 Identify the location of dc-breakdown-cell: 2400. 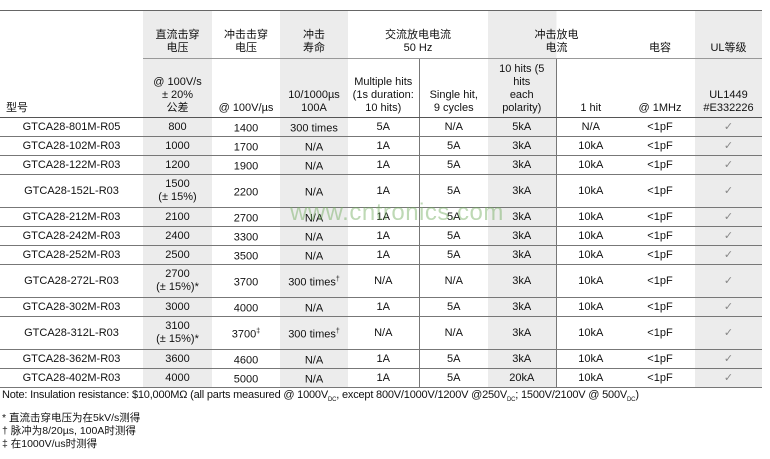
(177, 236).